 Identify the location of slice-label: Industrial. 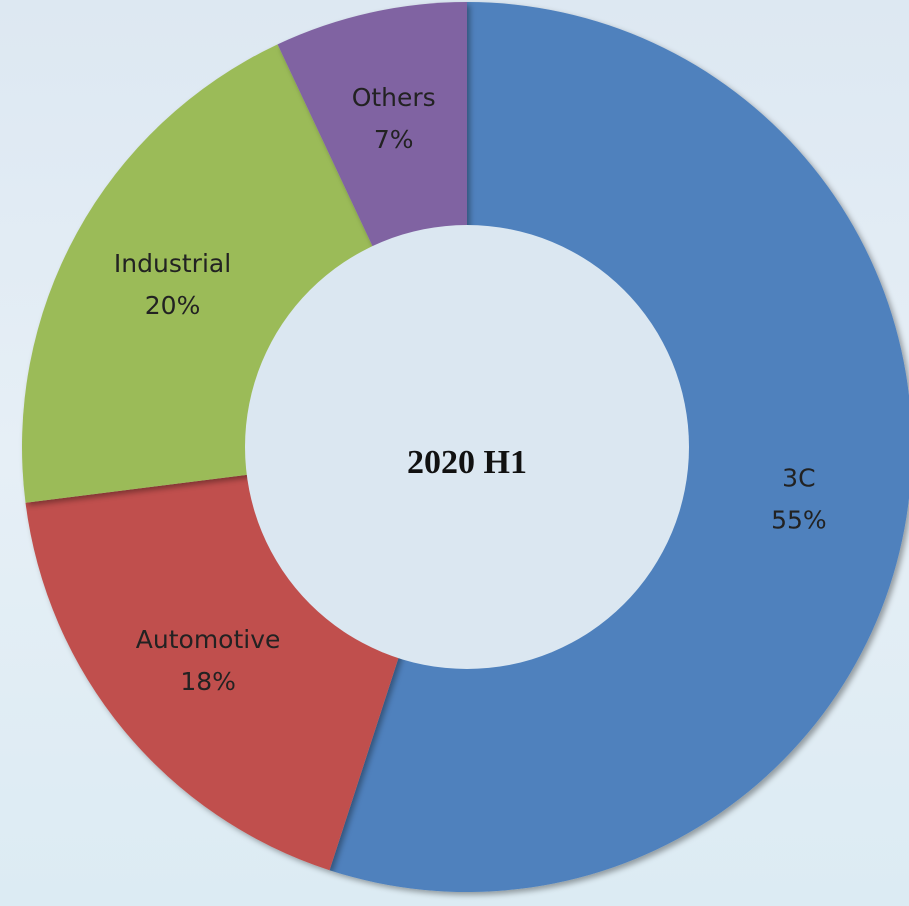
(172, 263).